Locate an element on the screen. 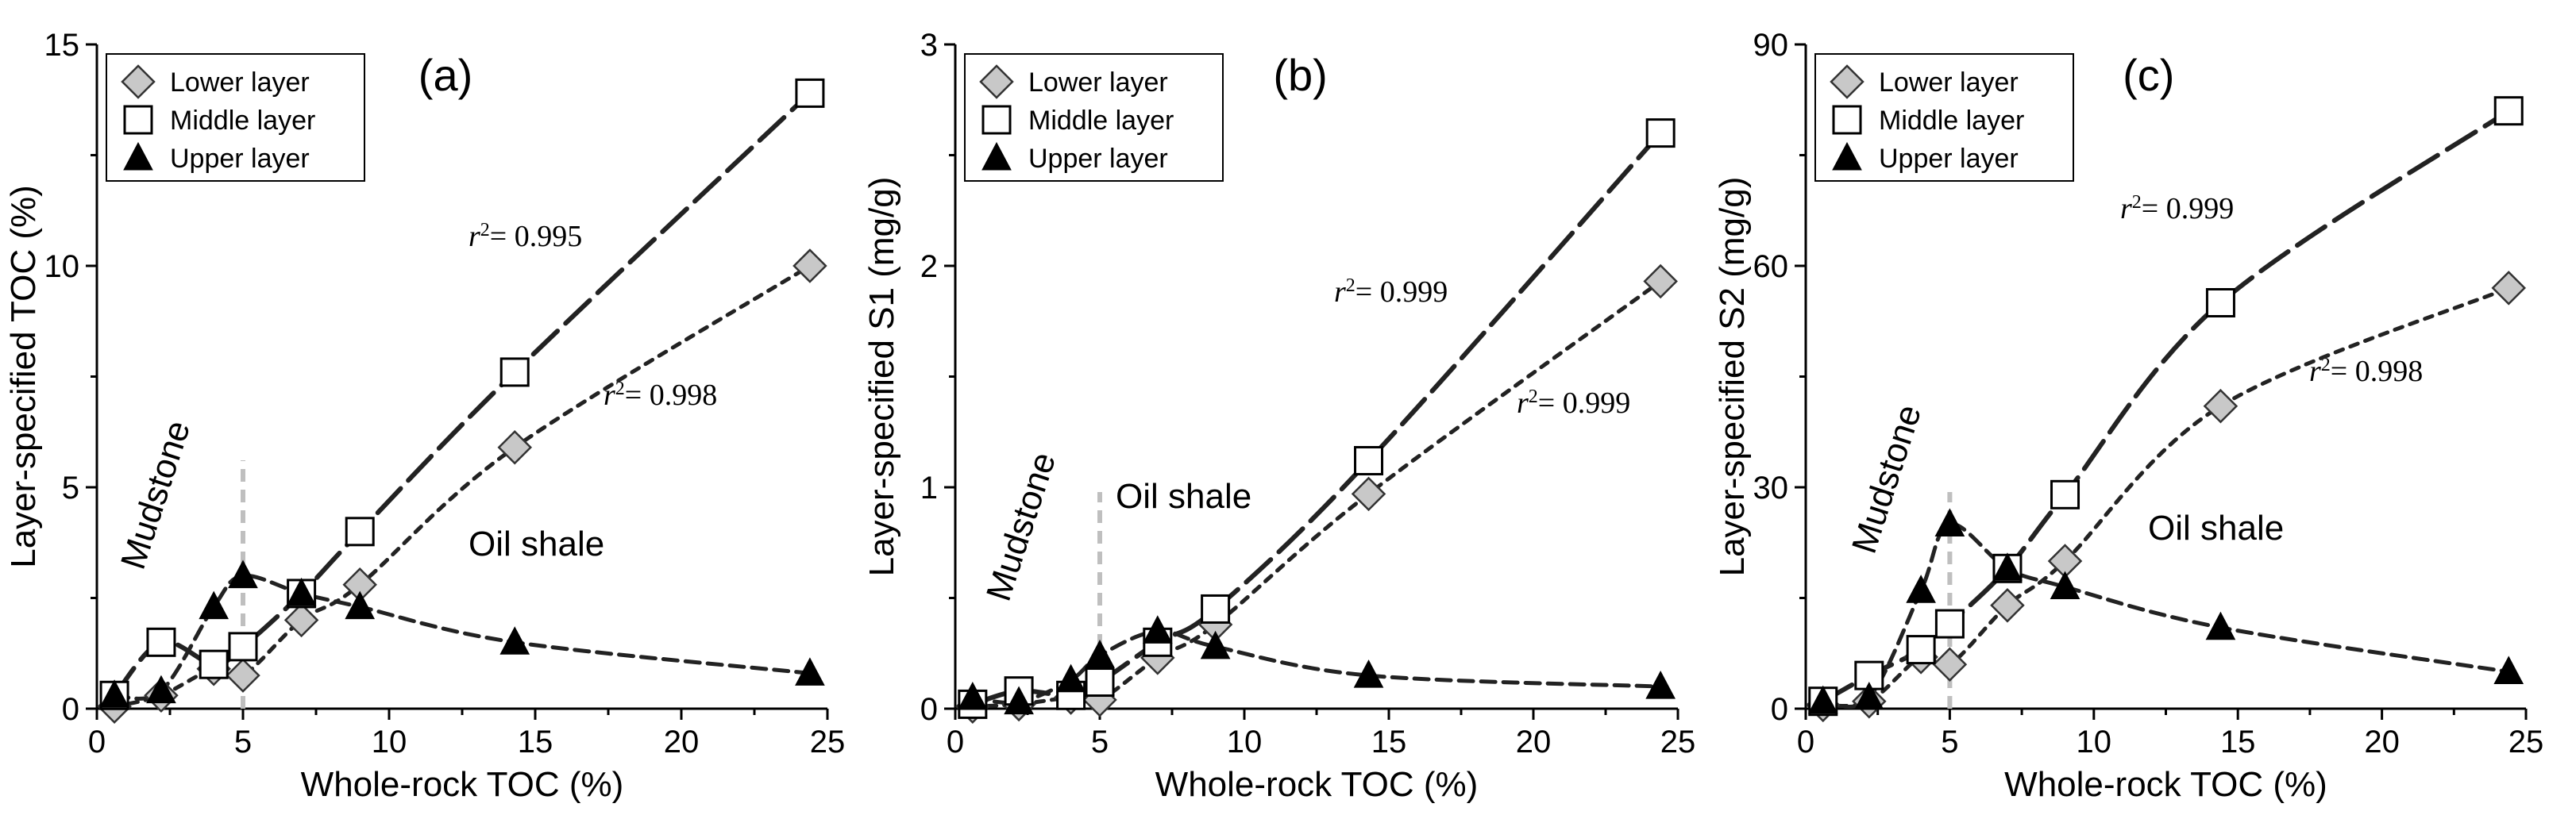 The height and width of the screenshot is (819, 2576). y-axis-title: Layer-specified S2 (mg/g) is located at coordinates (1732, 377).